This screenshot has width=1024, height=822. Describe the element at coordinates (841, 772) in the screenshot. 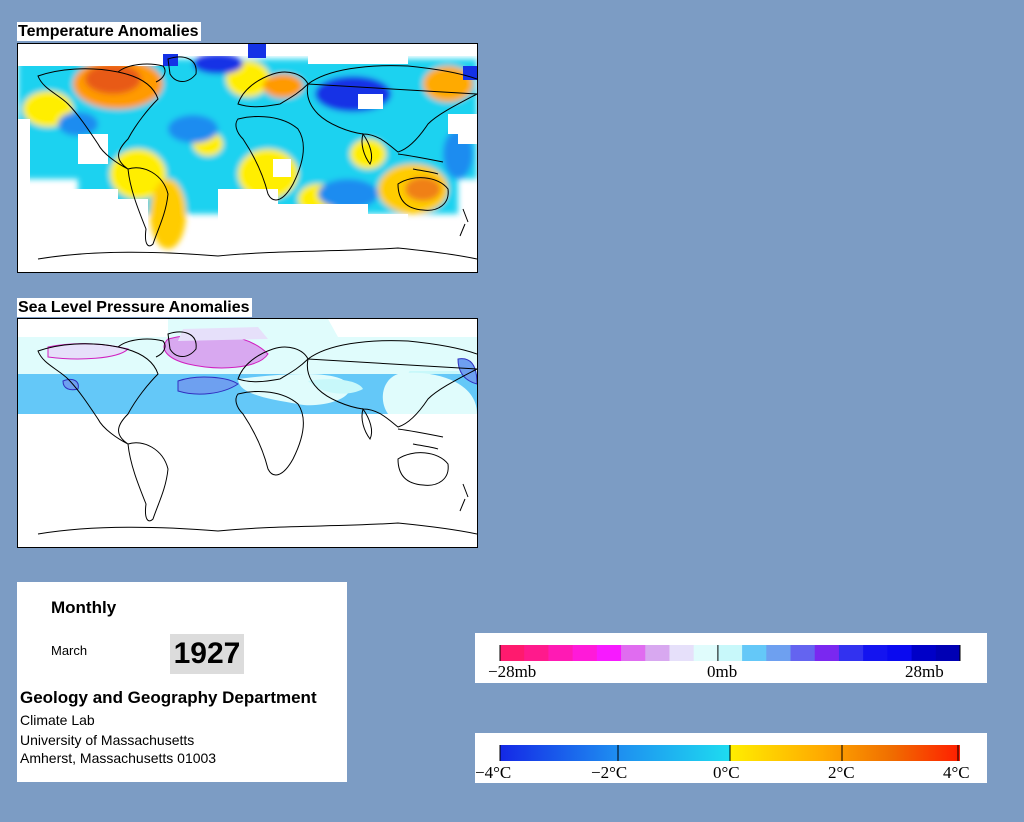

I see `temperature-tick-plus2: 2°C` at that location.